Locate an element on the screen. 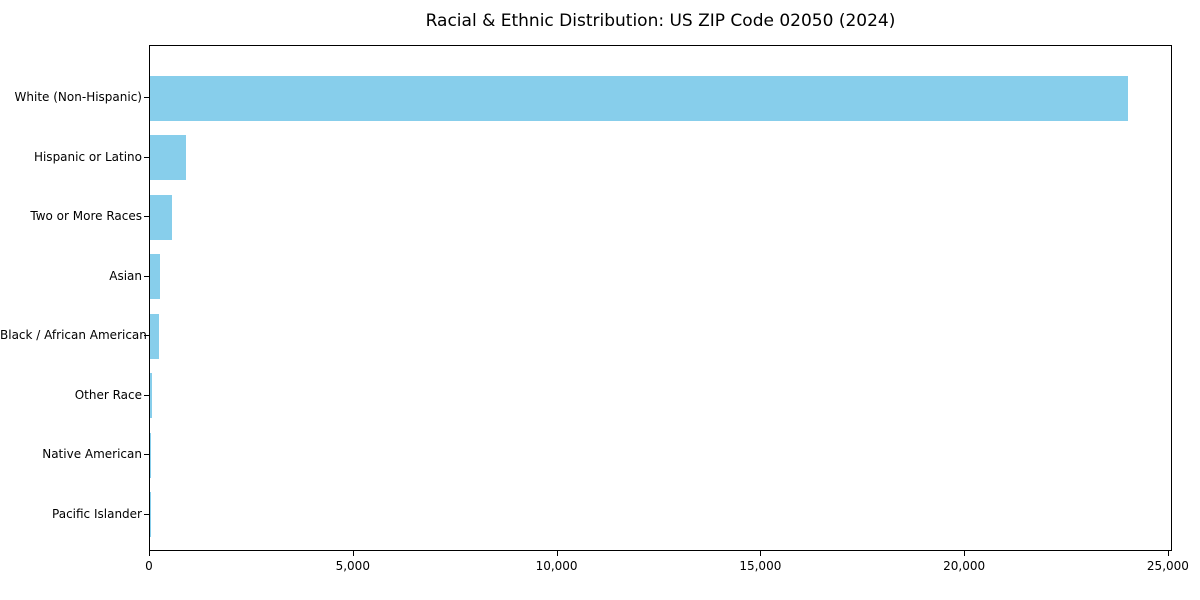 This screenshot has width=1200, height=600. y-tick-black-african-american is located at coordinates (146, 335).